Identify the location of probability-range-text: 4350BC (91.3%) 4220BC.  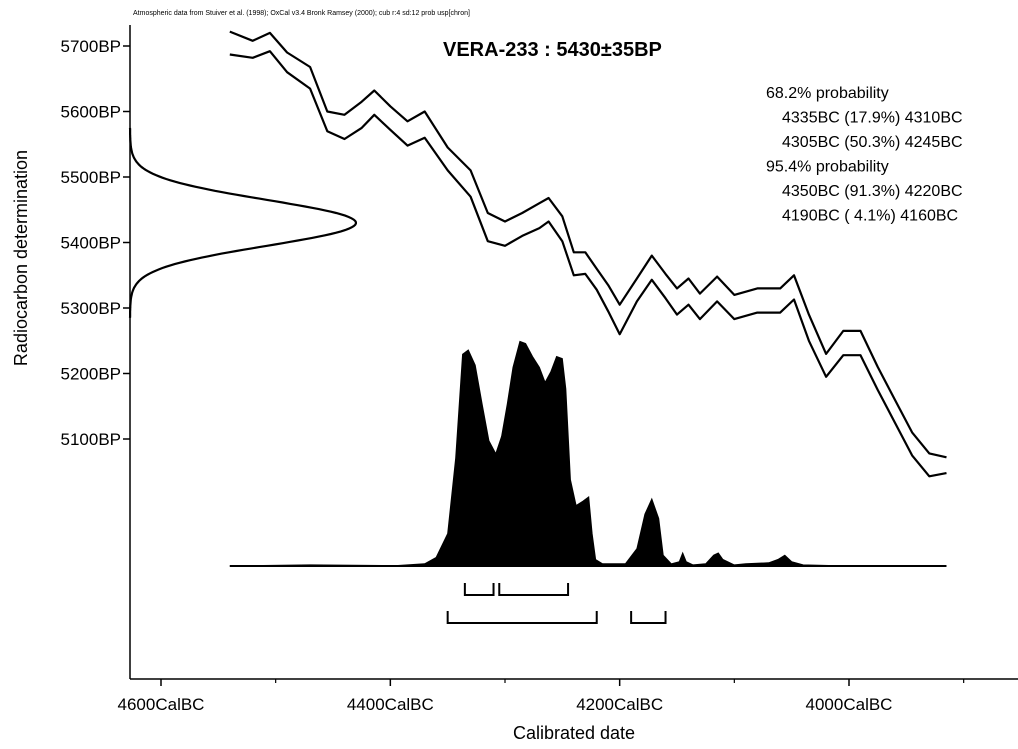
(872, 191).